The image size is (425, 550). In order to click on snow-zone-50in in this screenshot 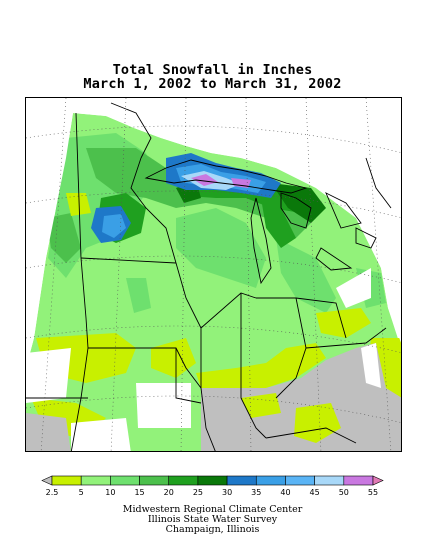, I will do `click(221, 181)`.